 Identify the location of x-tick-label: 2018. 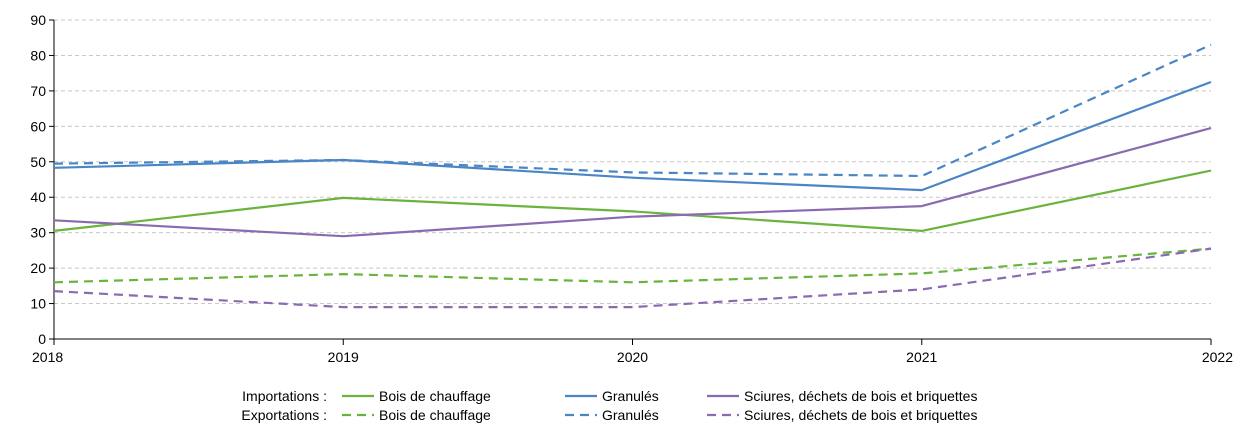
(47, 357).